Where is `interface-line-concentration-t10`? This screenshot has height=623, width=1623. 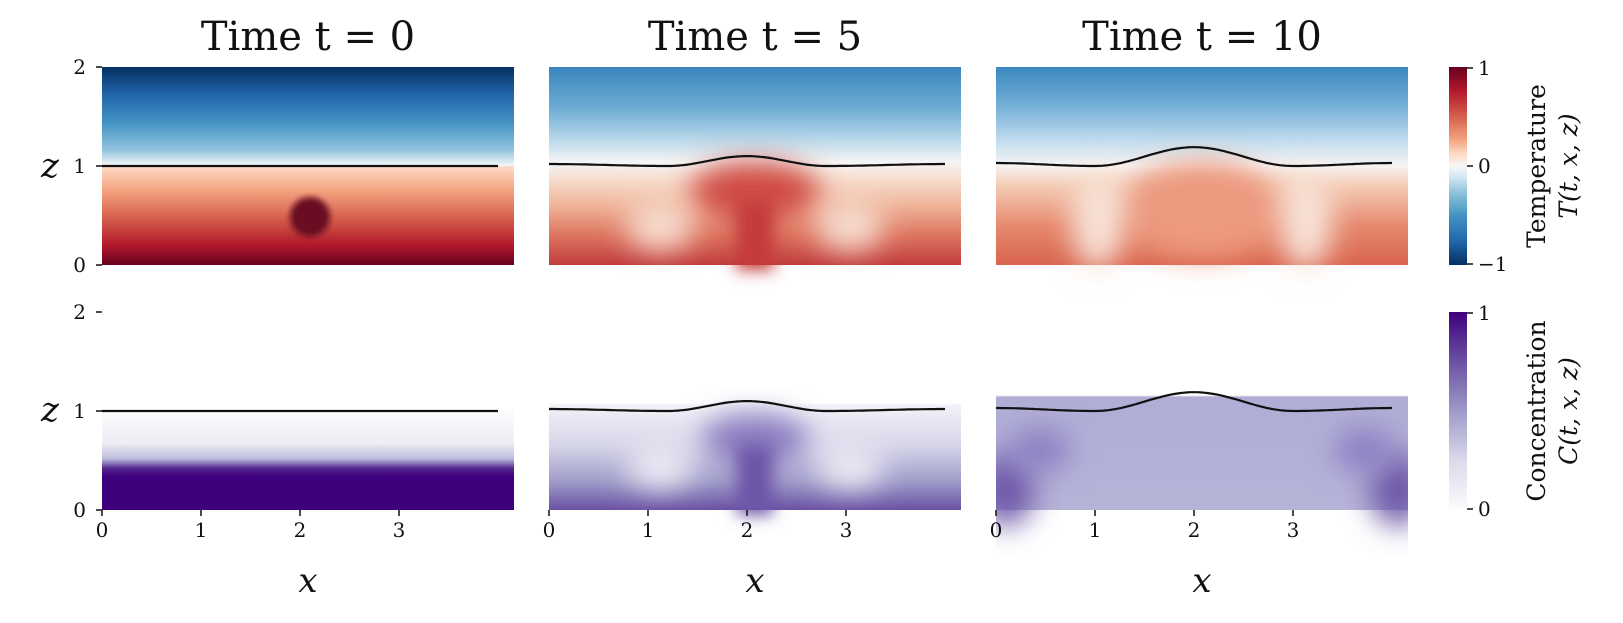
interface-line-concentration-t10 is located at coordinates (1194, 402).